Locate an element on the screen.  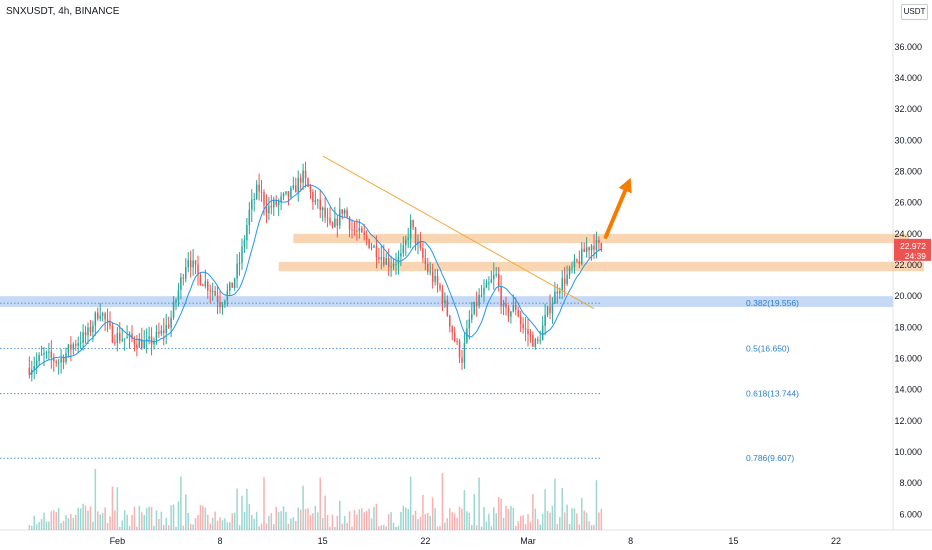
currency-button: USDT is located at coordinates (914, 12).